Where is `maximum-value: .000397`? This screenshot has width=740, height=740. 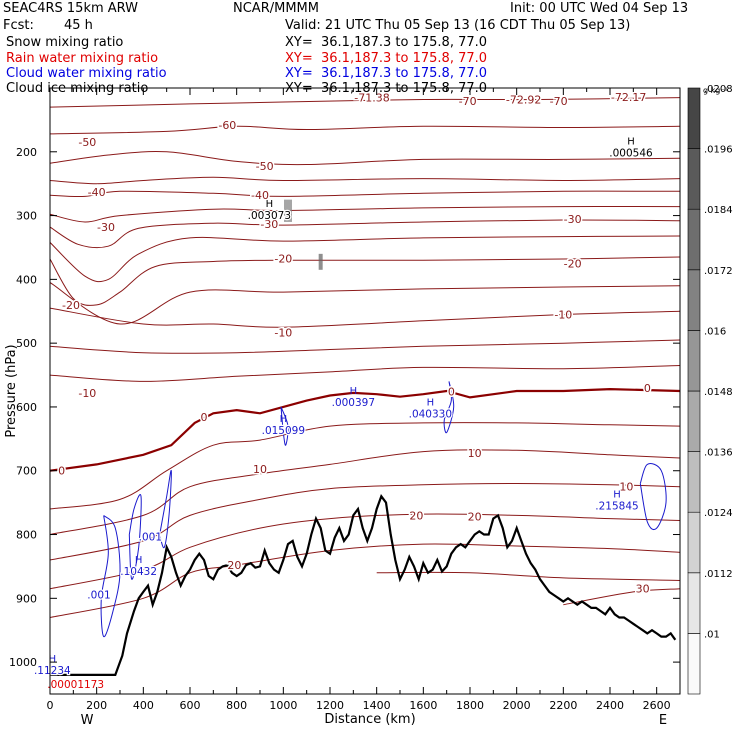
maximum-value: .000397 is located at coordinates (353, 403).